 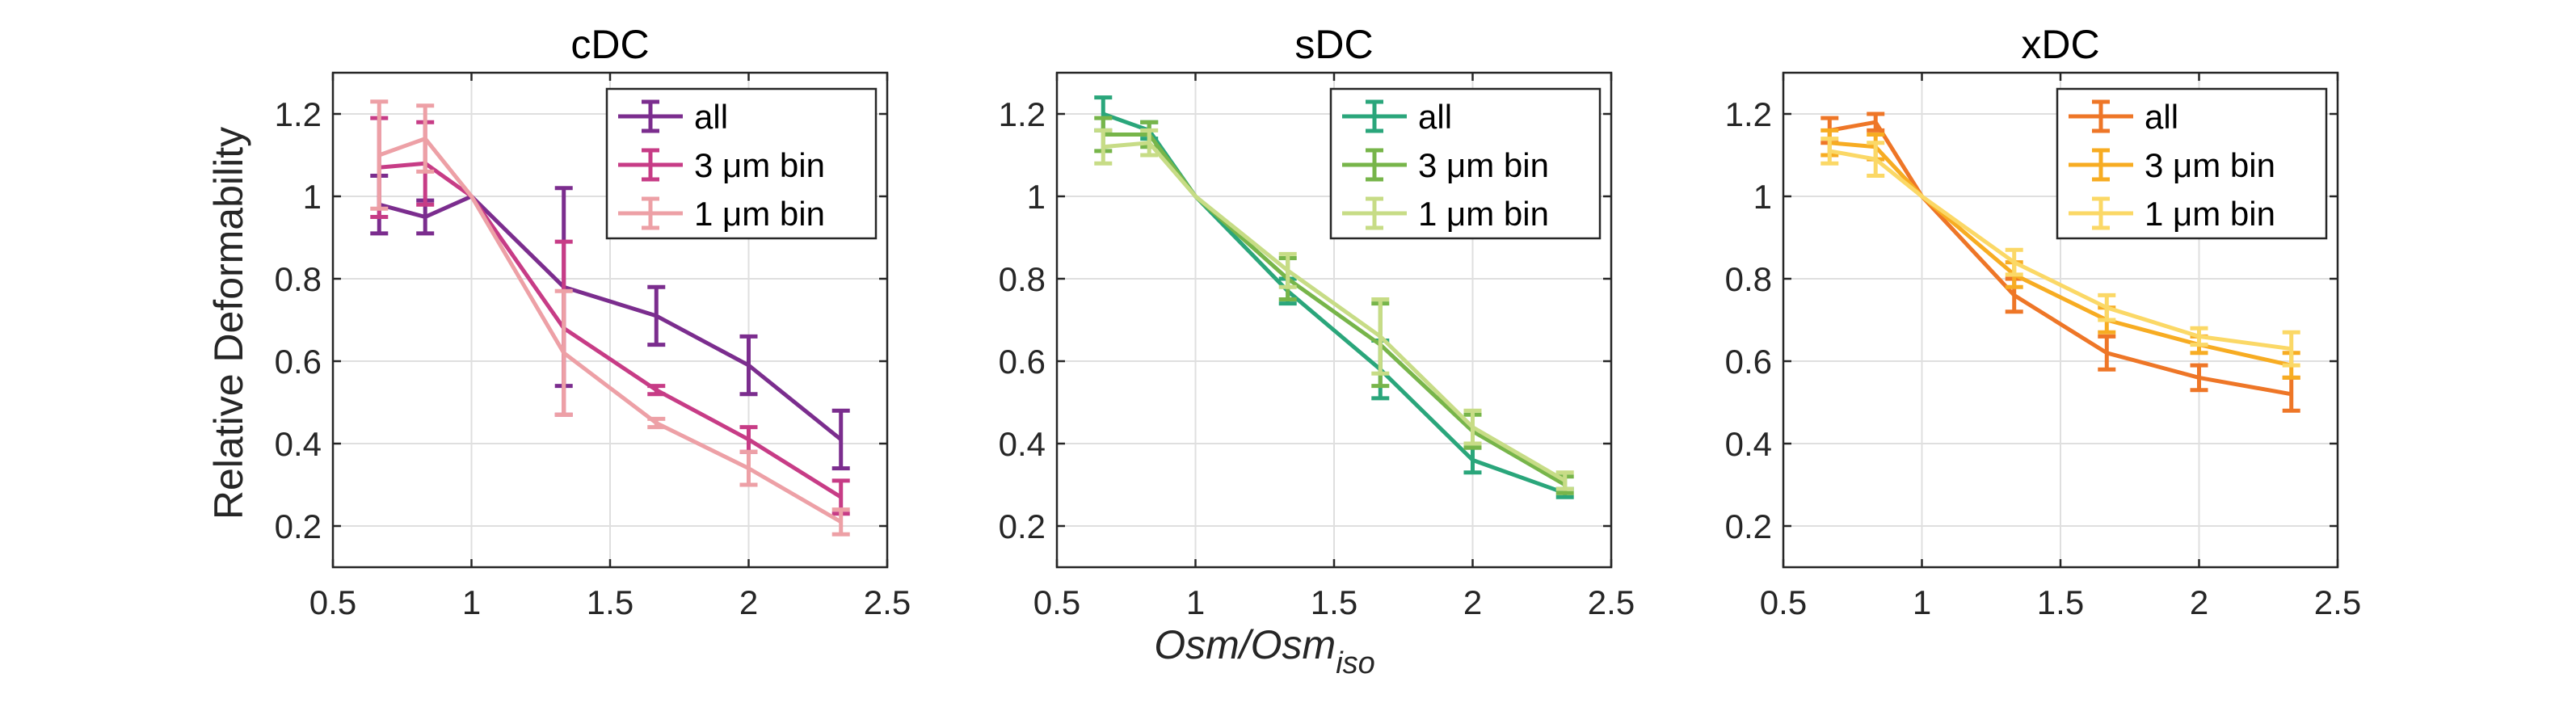 What do you see at coordinates (609, 44) in the screenshot?
I see `panel-title: cDC` at bounding box center [609, 44].